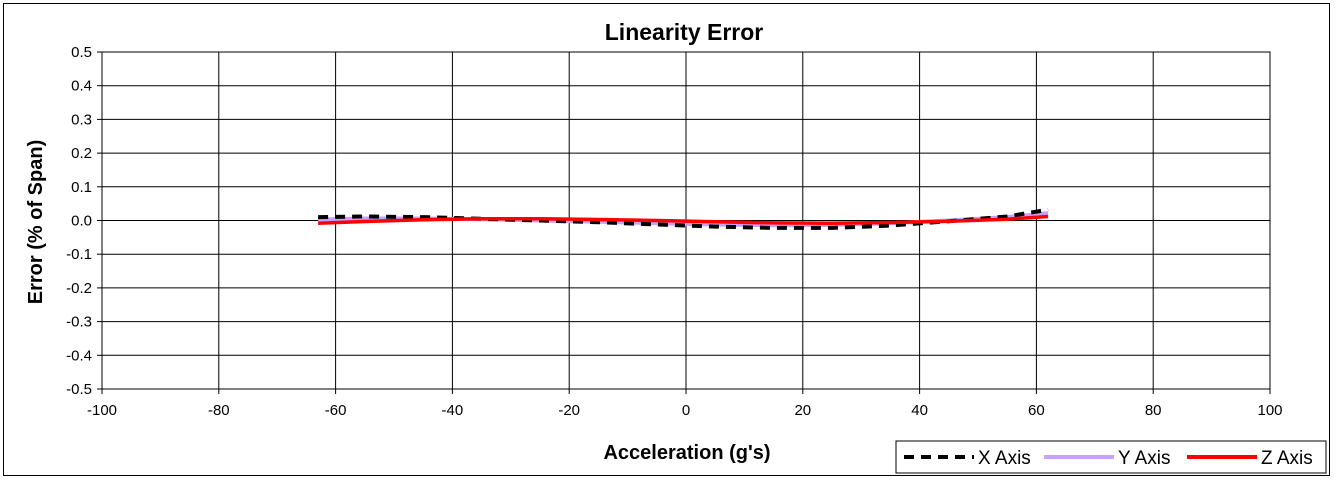 This screenshot has height=482, width=1335. What do you see at coordinates (81, 221) in the screenshot?
I see `y-tick-label: 0.0` at bounding box center [81, 221].